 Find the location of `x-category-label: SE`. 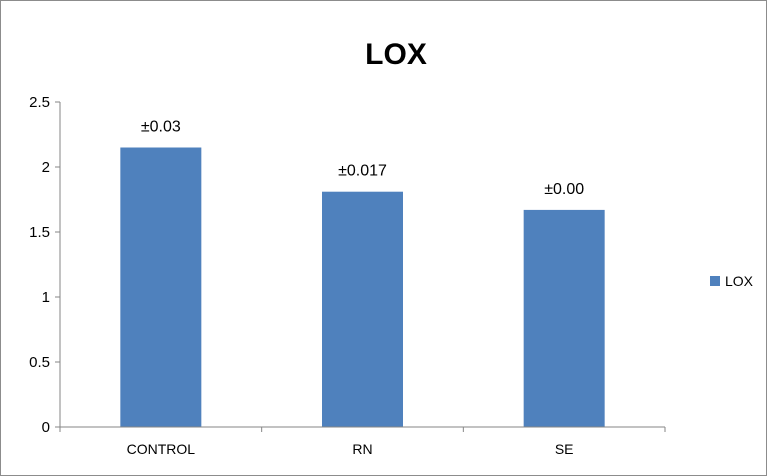

x-category-label: SE is located at coordinates (564, 449).